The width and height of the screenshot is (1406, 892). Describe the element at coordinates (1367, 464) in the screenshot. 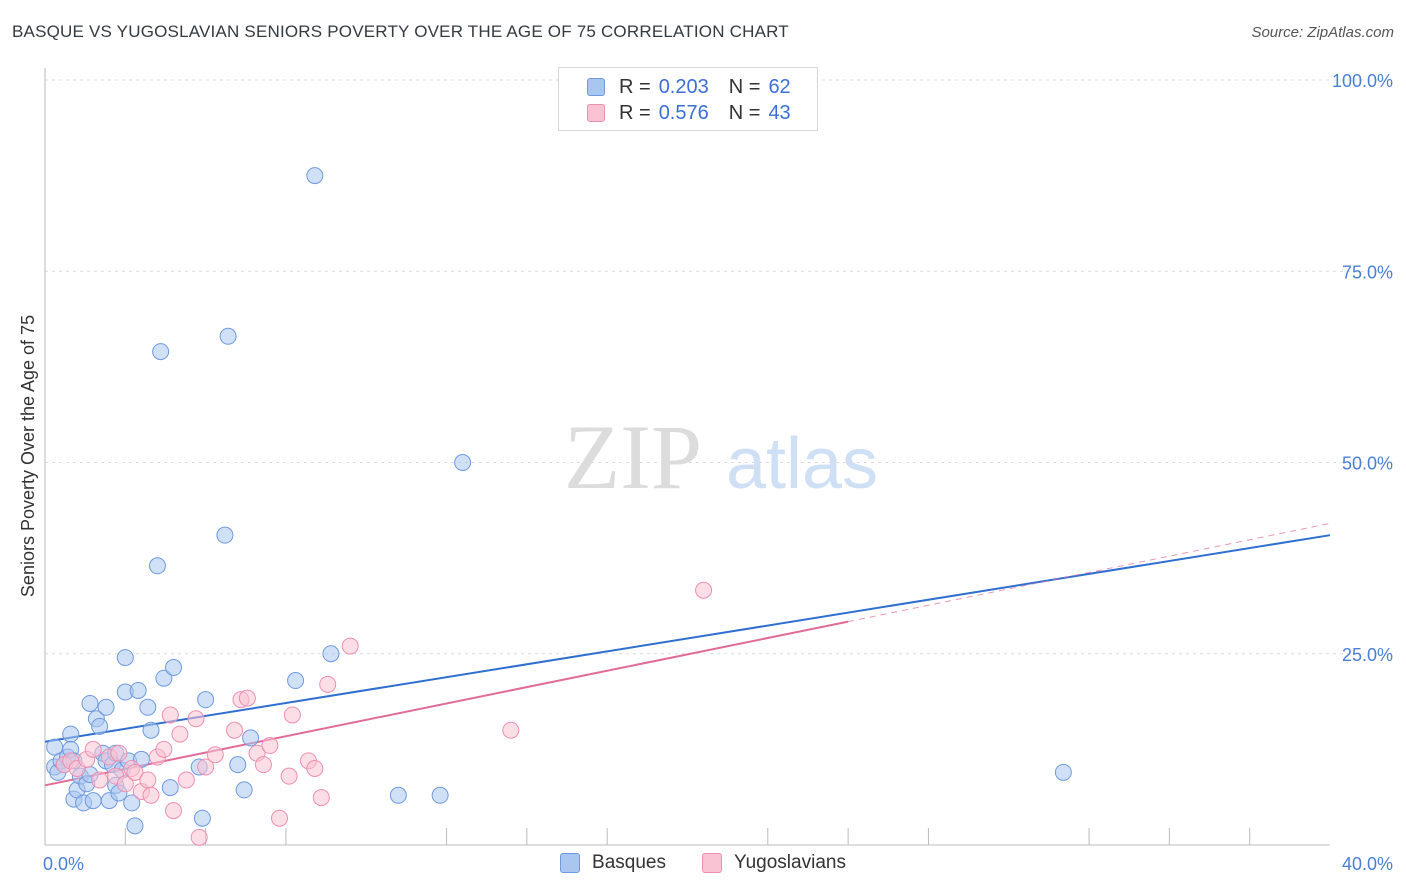

I see `y-tick-label: 50.0%` at that location.